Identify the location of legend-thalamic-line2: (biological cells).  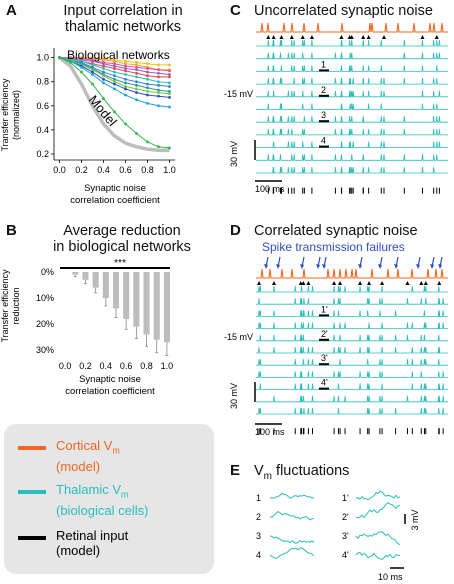
(102, 510).